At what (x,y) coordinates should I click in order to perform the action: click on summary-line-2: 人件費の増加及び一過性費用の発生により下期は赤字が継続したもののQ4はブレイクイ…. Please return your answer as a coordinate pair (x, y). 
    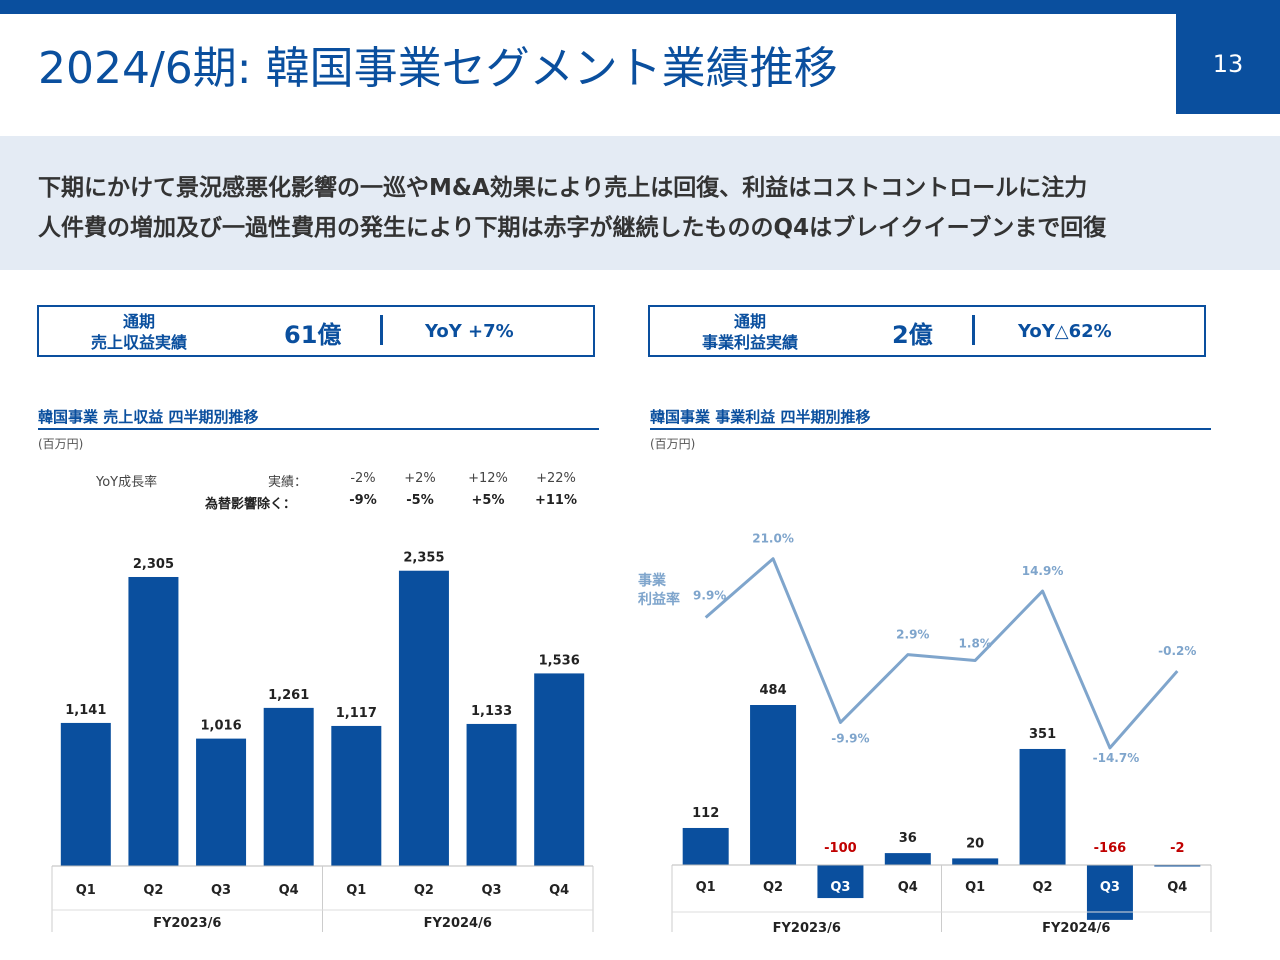
    Looking at the image, I should click on (572, 228).